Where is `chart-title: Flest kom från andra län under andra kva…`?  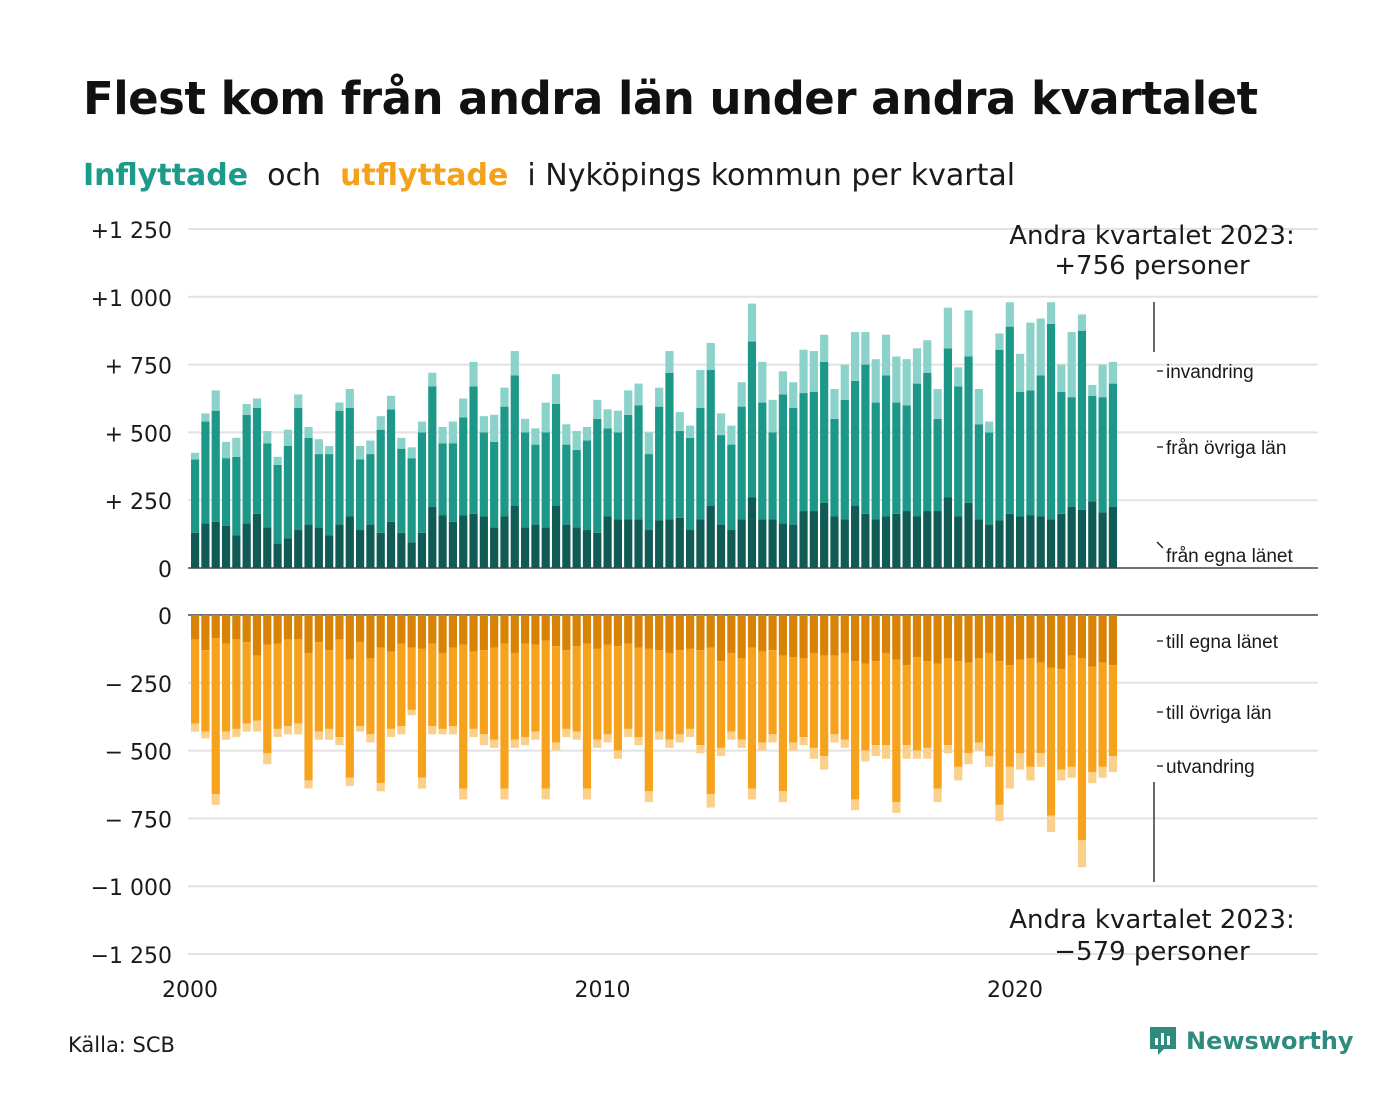
chart-title: Flest kom från andra län under andra kva… is located at coordinates (670, 98).